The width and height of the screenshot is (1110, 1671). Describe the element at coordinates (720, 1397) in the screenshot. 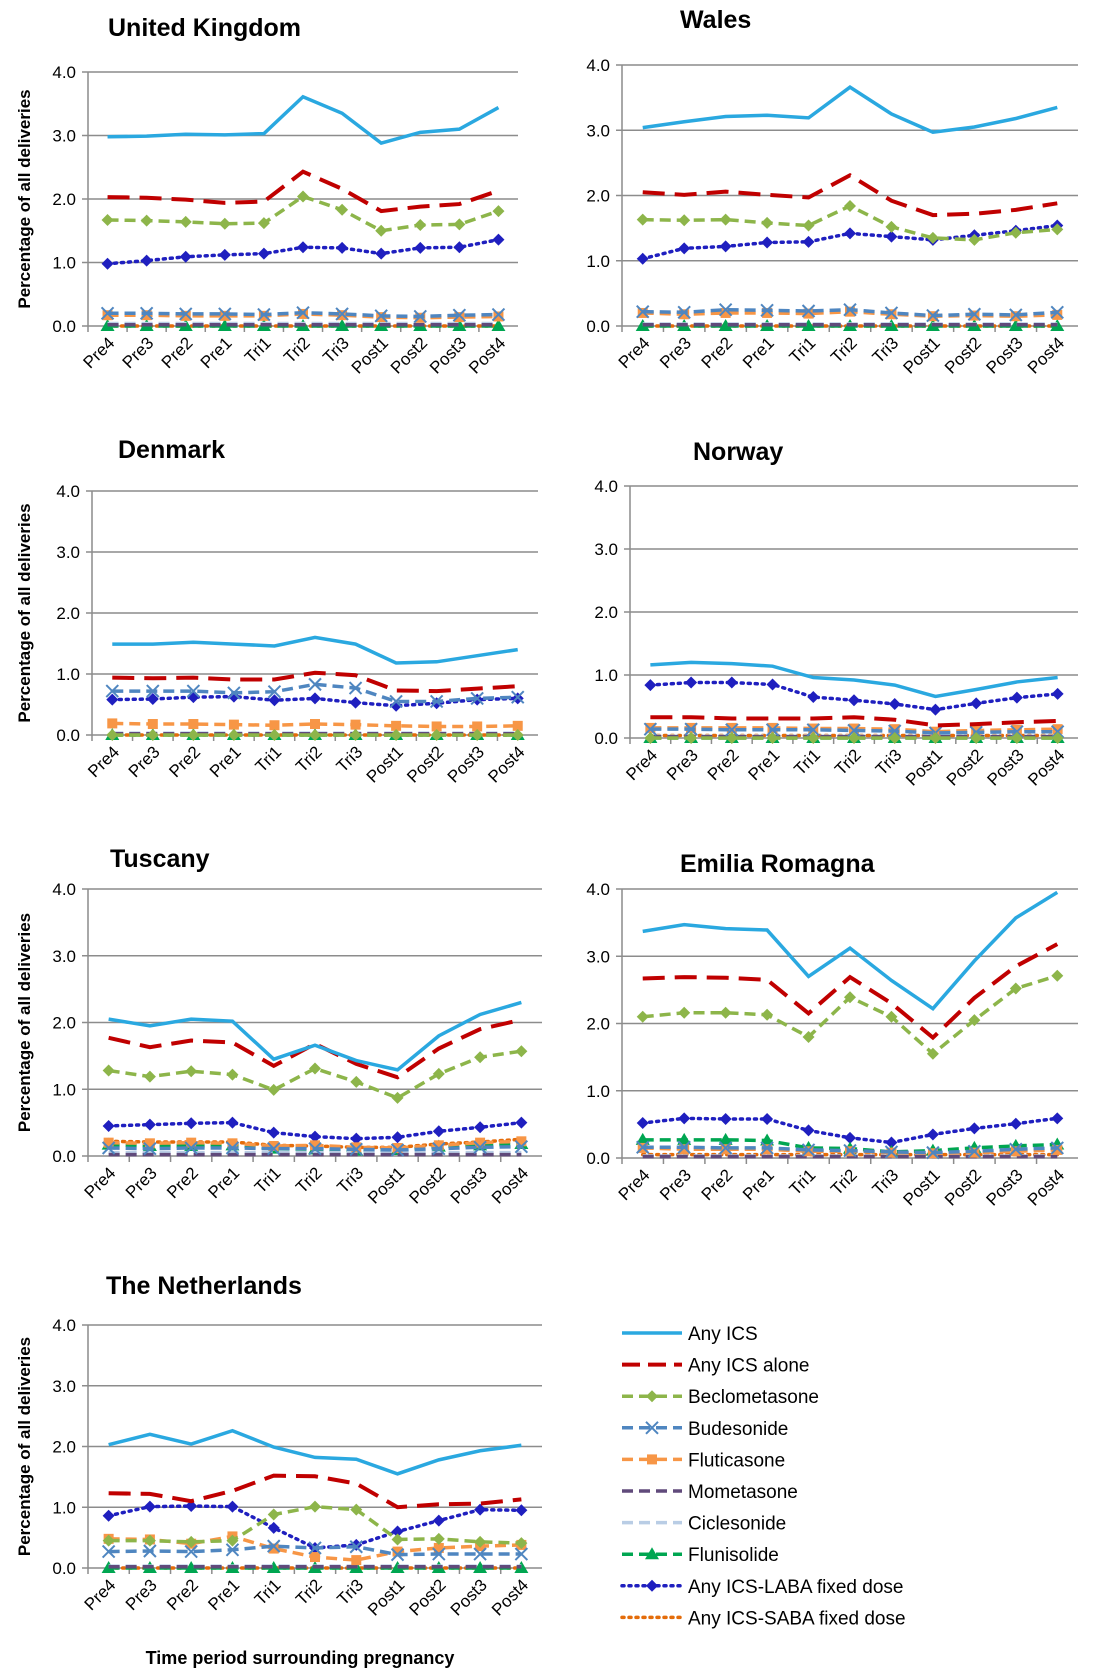

I see `legend-item: Beclometasone` at that location.